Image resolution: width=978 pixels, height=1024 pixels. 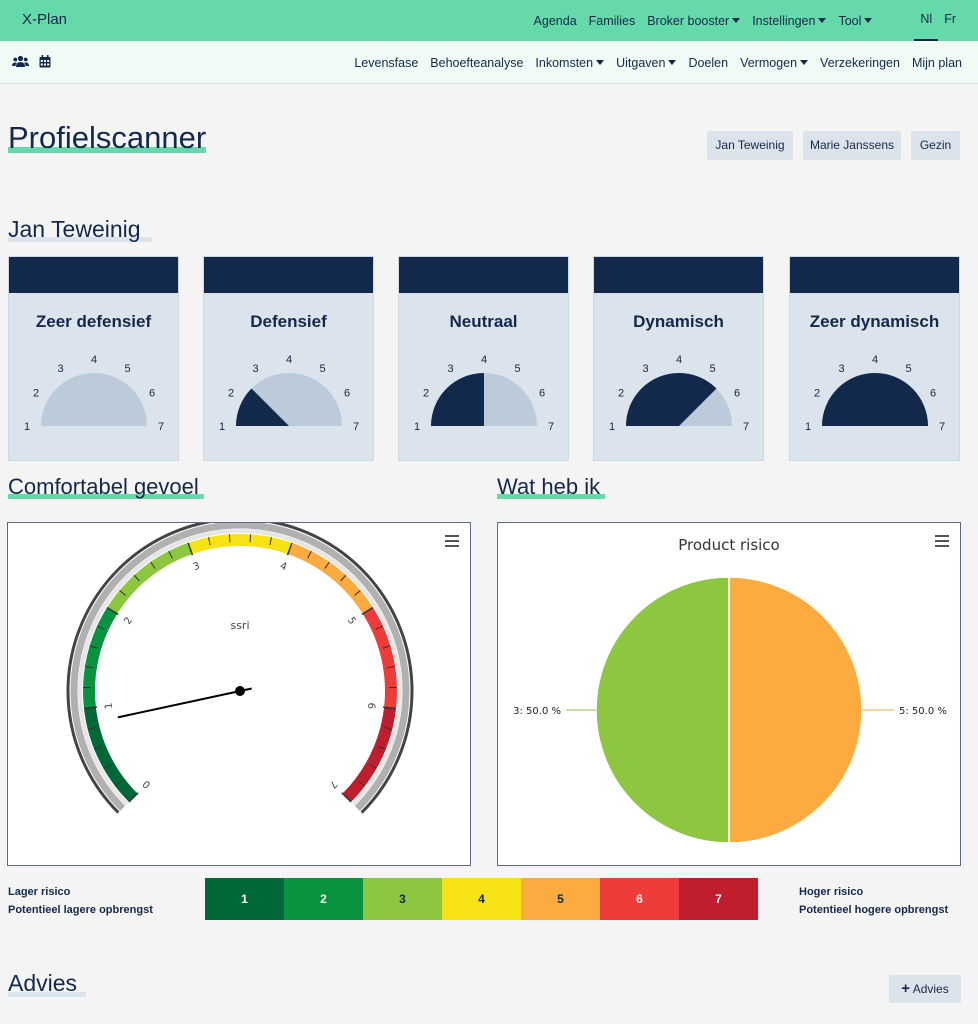 What do you see at coordinates (262, 407) in the screenshot?
I see `dial-fill` at bounding box center [262, 407].